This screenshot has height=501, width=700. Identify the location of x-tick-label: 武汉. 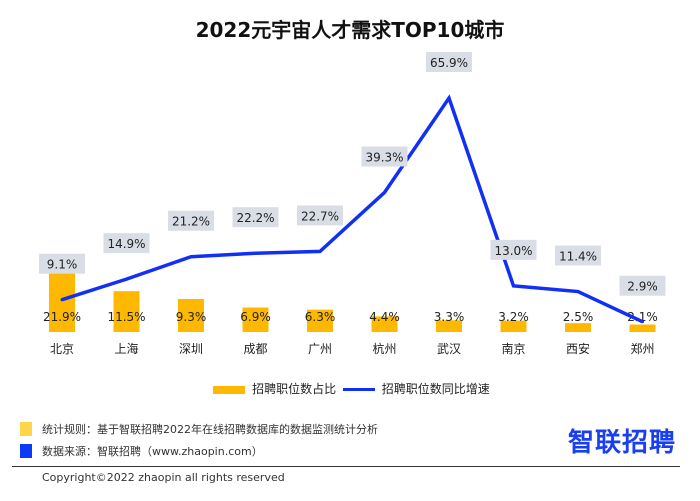
(449, 349).